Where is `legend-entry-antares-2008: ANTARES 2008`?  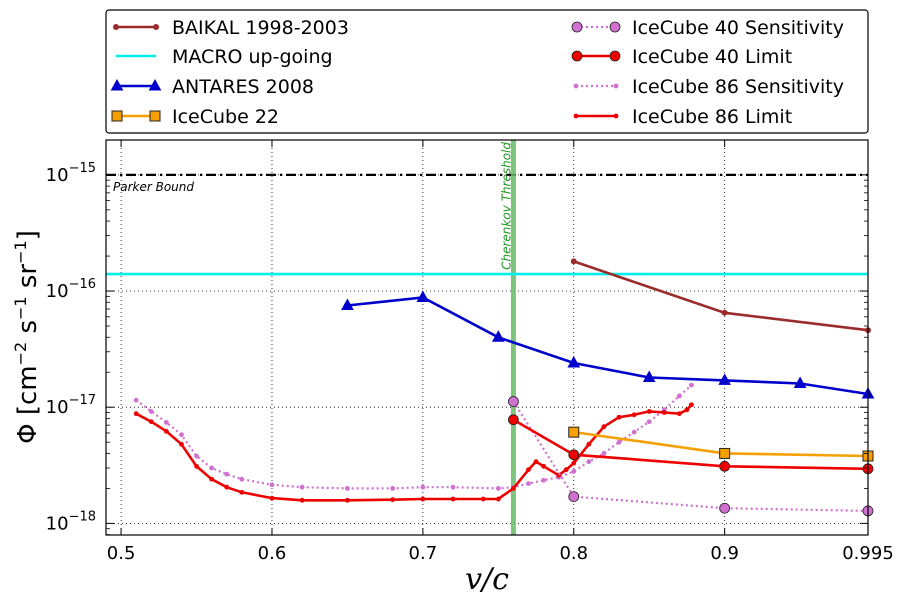
legend-entry-antares-2008: ANTARES 2008 is located at coordinates (212, 87).